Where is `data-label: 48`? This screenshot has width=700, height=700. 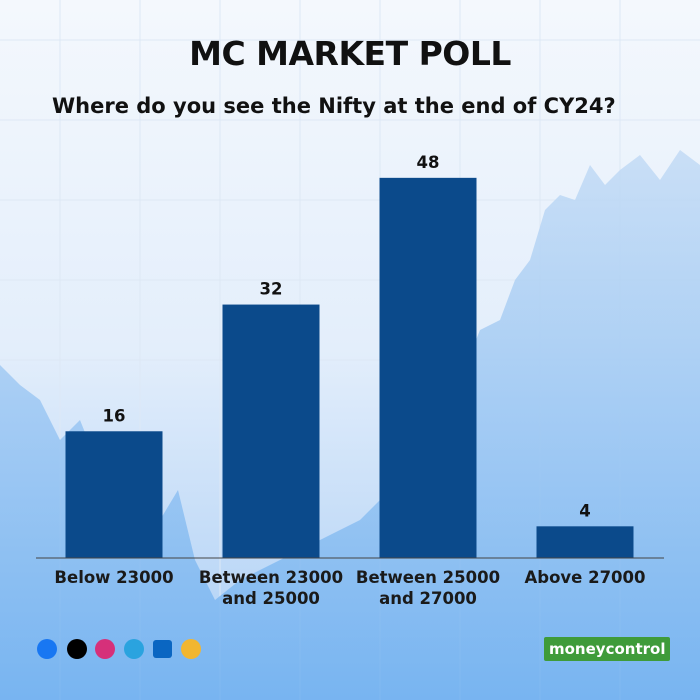
data-label: 48 is located at coordinates (428, 162).